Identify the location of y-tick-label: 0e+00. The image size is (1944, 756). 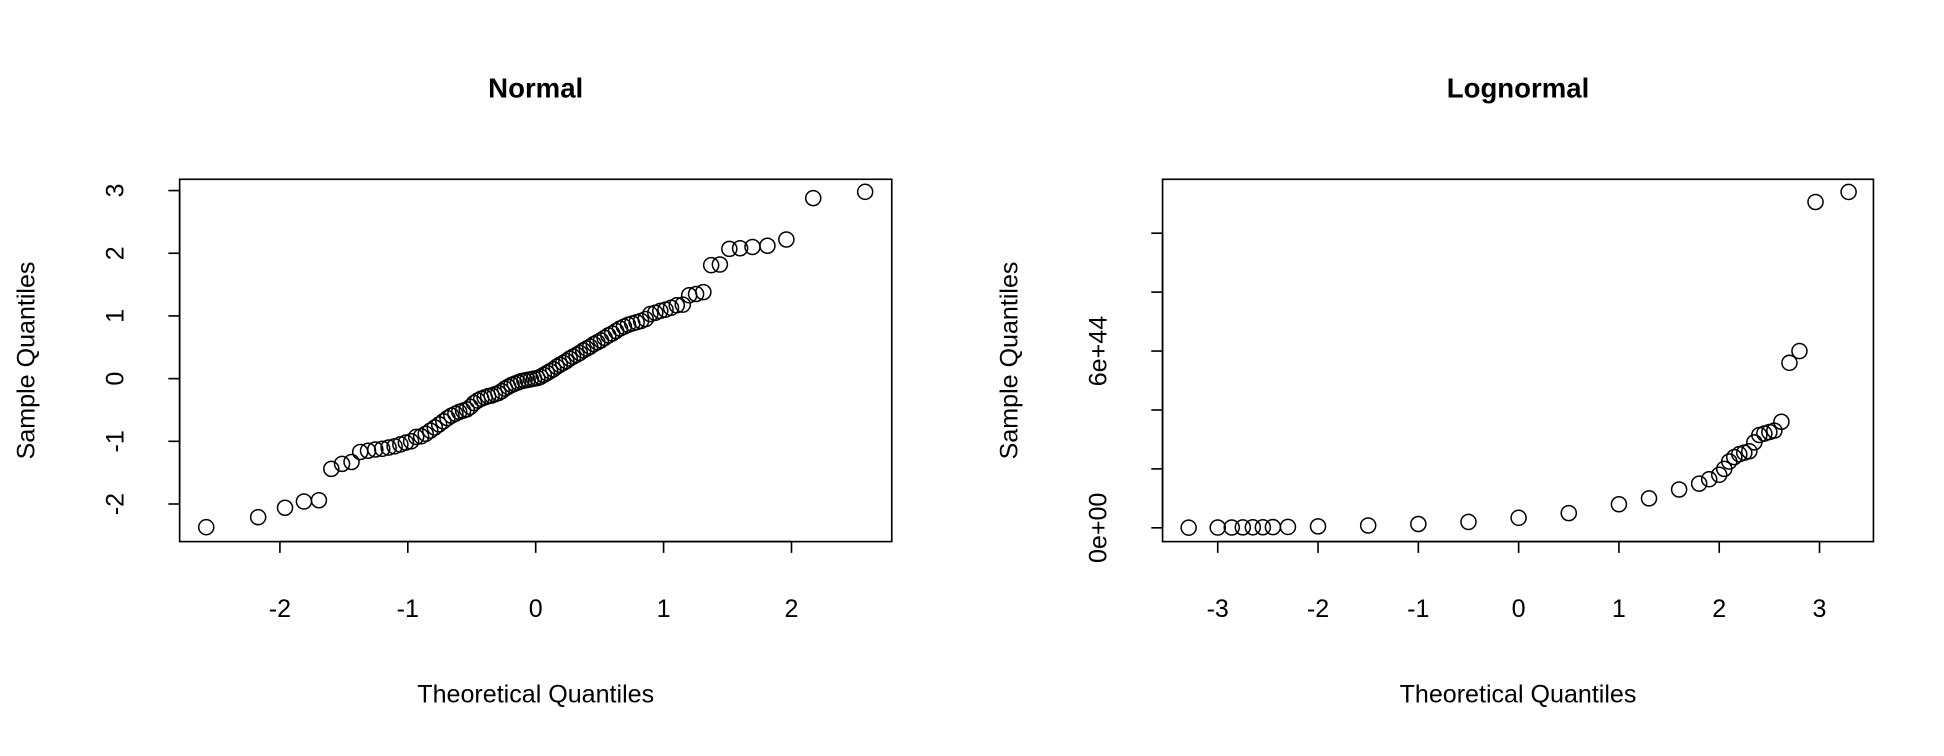
(1099, 528).